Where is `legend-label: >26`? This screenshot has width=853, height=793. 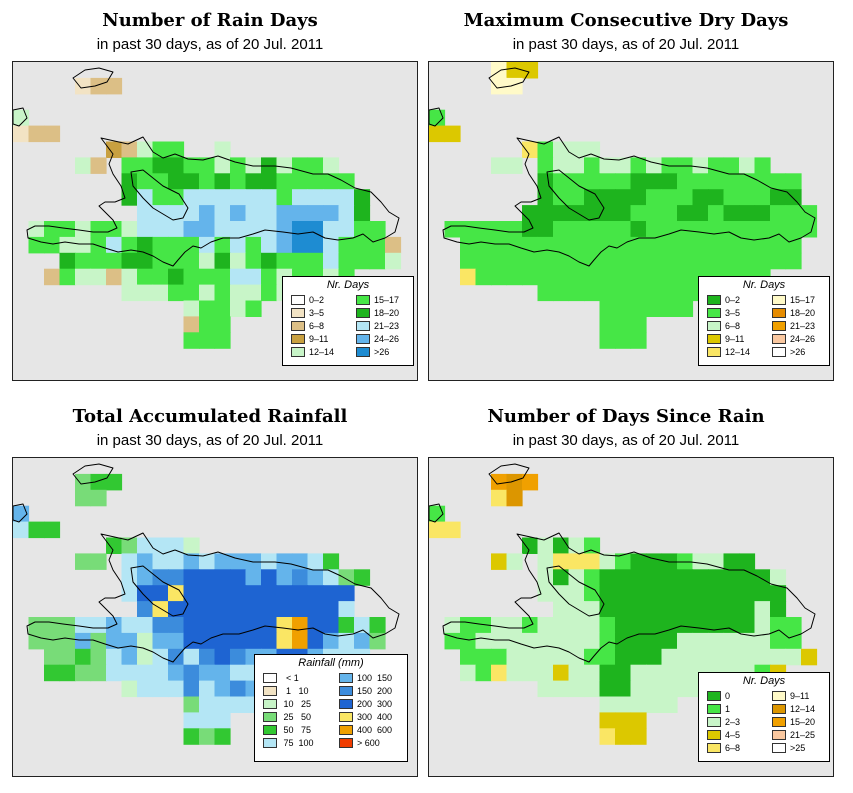 legend-label: >26 is located at coordinates (798, 352).